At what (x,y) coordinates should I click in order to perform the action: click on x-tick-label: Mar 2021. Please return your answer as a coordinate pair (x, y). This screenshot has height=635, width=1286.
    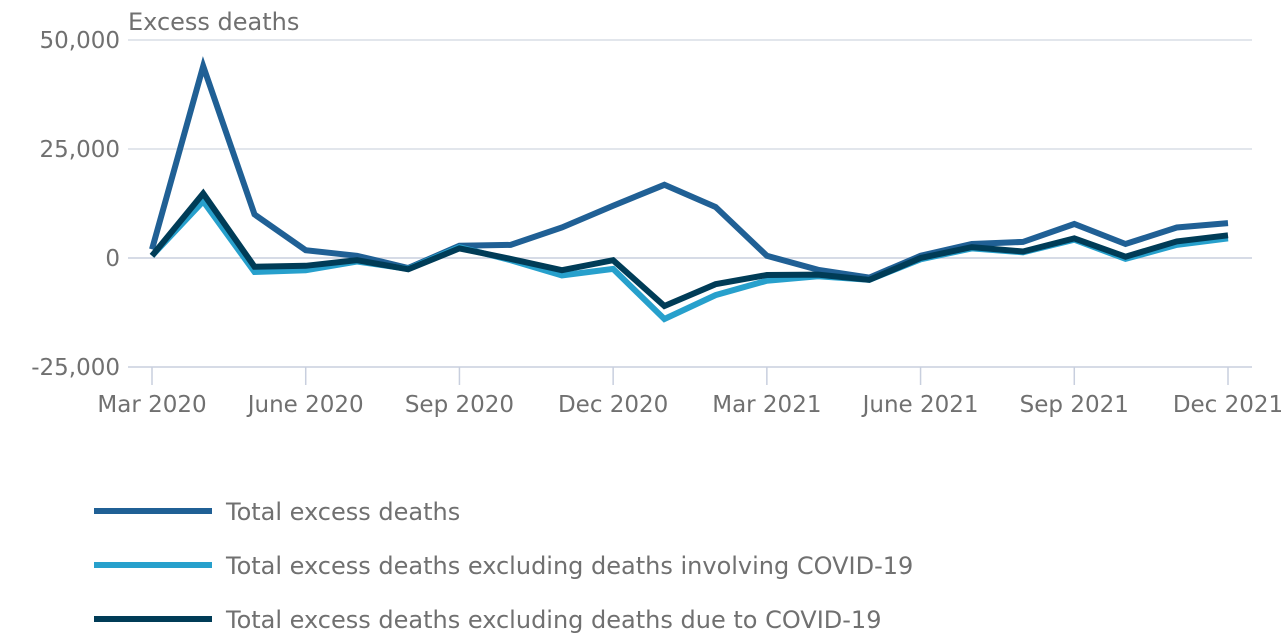
    Looking at the image, I should click on (766, 405).